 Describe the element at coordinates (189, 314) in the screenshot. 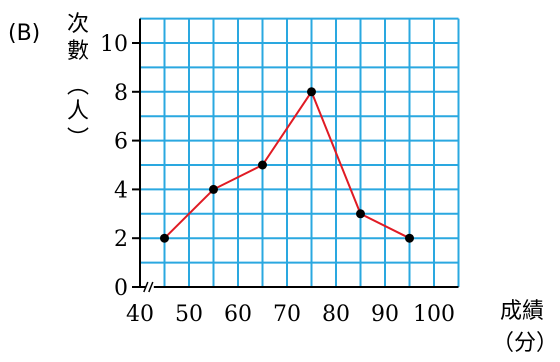

I see `x-tick-label: 50` at that location.